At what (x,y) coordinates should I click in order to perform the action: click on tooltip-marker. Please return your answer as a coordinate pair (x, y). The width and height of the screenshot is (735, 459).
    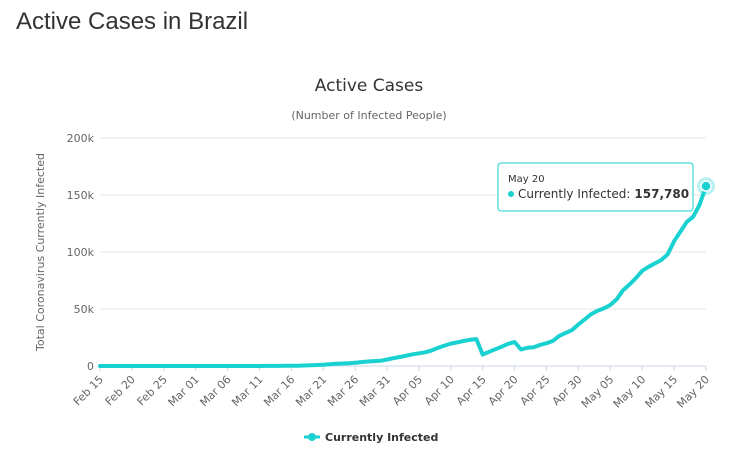
    Looking at the image, I should click on (511, 194).